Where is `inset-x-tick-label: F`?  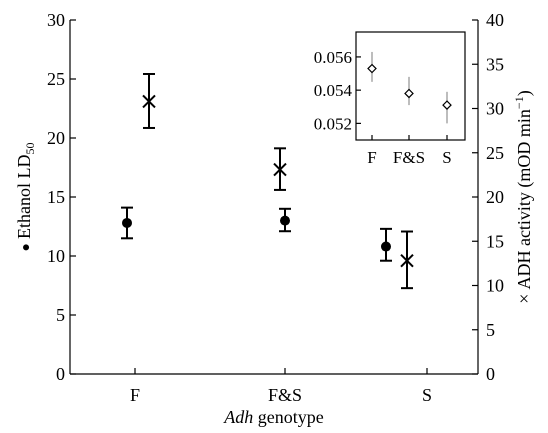
inset-x-tick-label: F is located at coordinates (371, 157).